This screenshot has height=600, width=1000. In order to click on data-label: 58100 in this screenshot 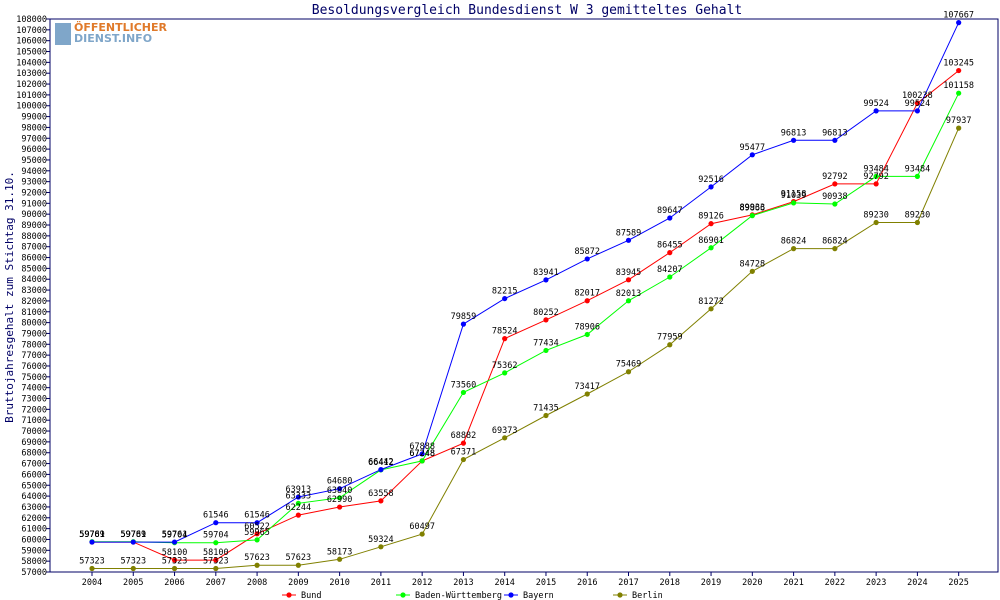, I will do `click(175, 553)`.